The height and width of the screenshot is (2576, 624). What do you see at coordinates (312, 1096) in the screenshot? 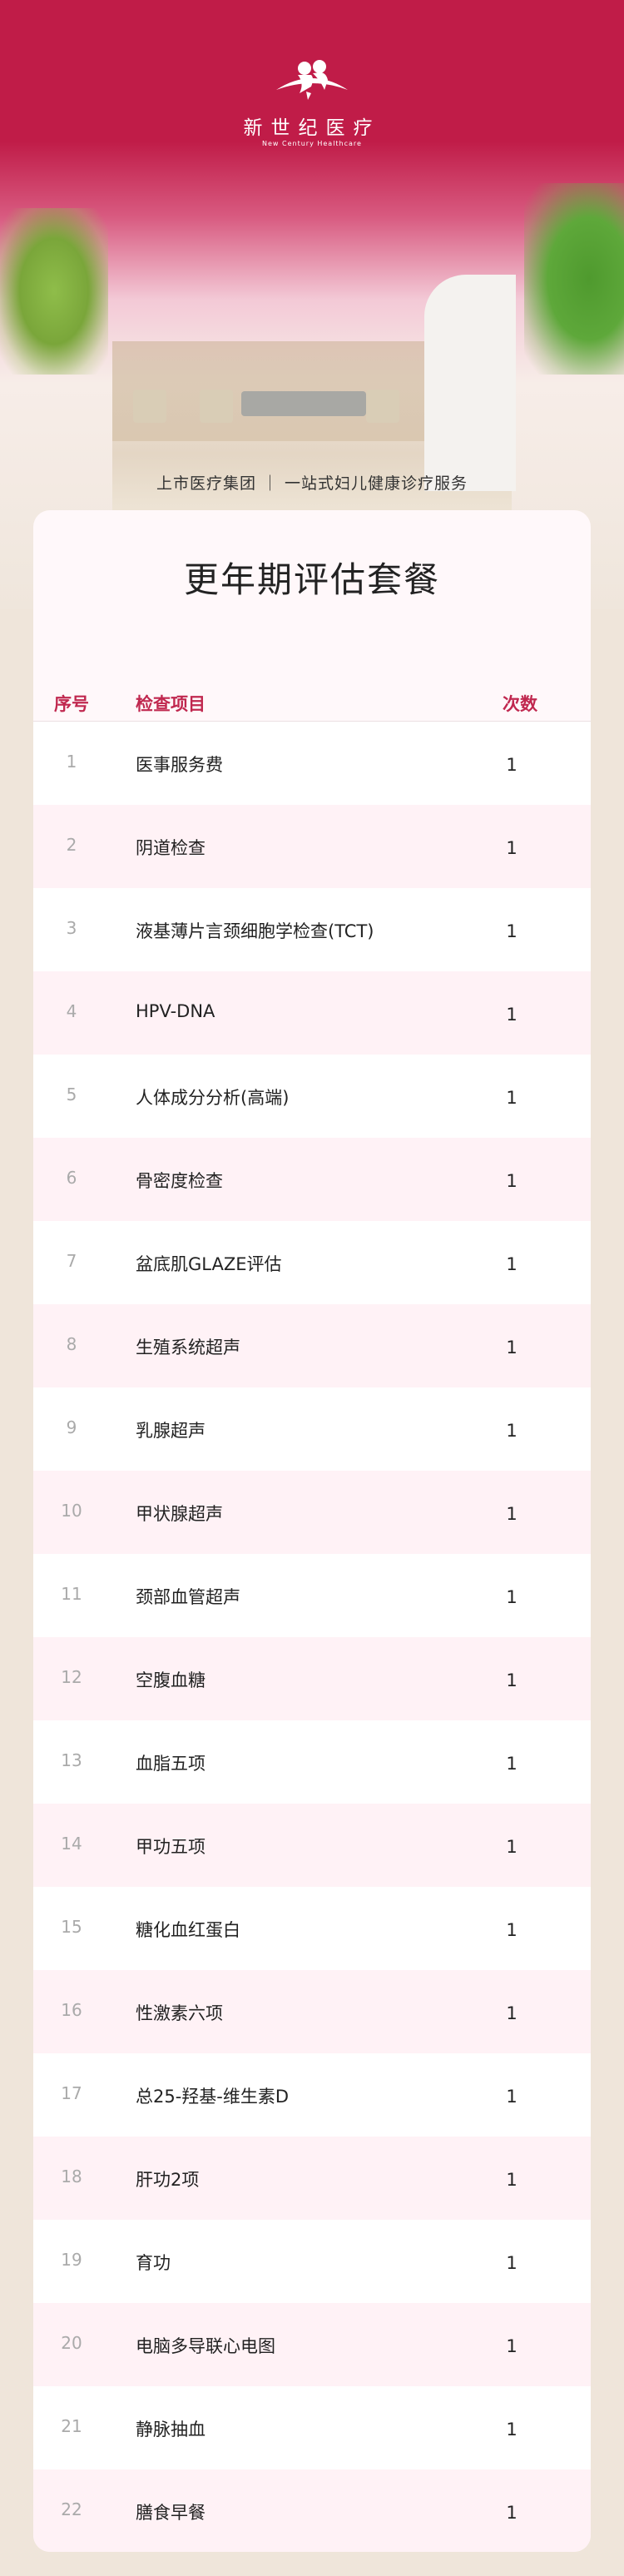
I see `table-row: 5 人体成分分析(高端) 1` at bounding box center [312, 1096].